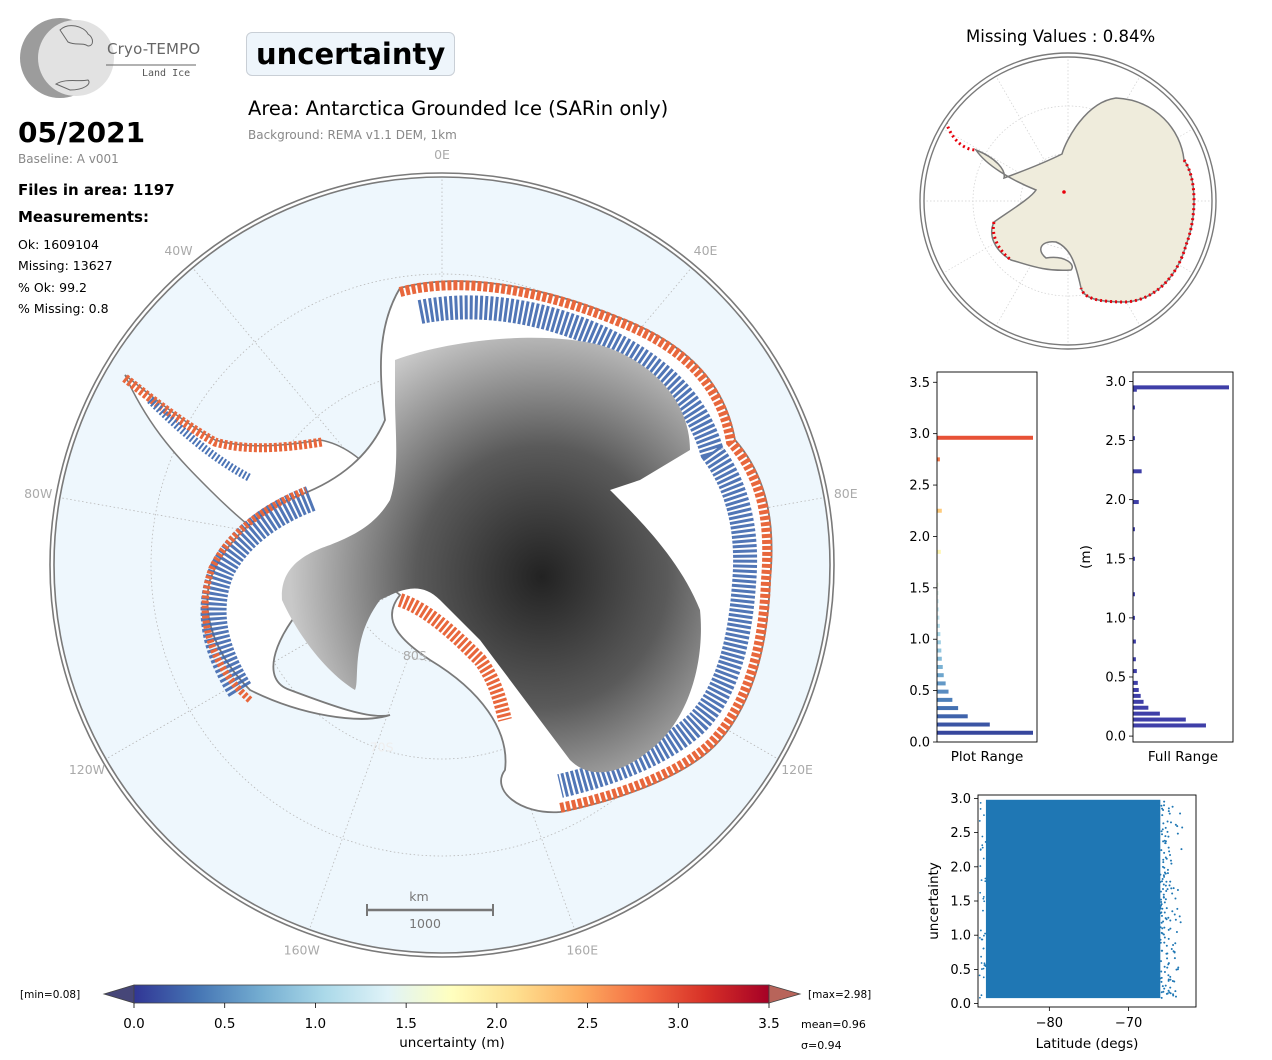 The width and height of the screenshot is (1272, 1060). What do you see at coordinates (1115, 382) in the screenshot?
I see `histogram-ytick-label: 3.0` at bounding box center [1115, 382].